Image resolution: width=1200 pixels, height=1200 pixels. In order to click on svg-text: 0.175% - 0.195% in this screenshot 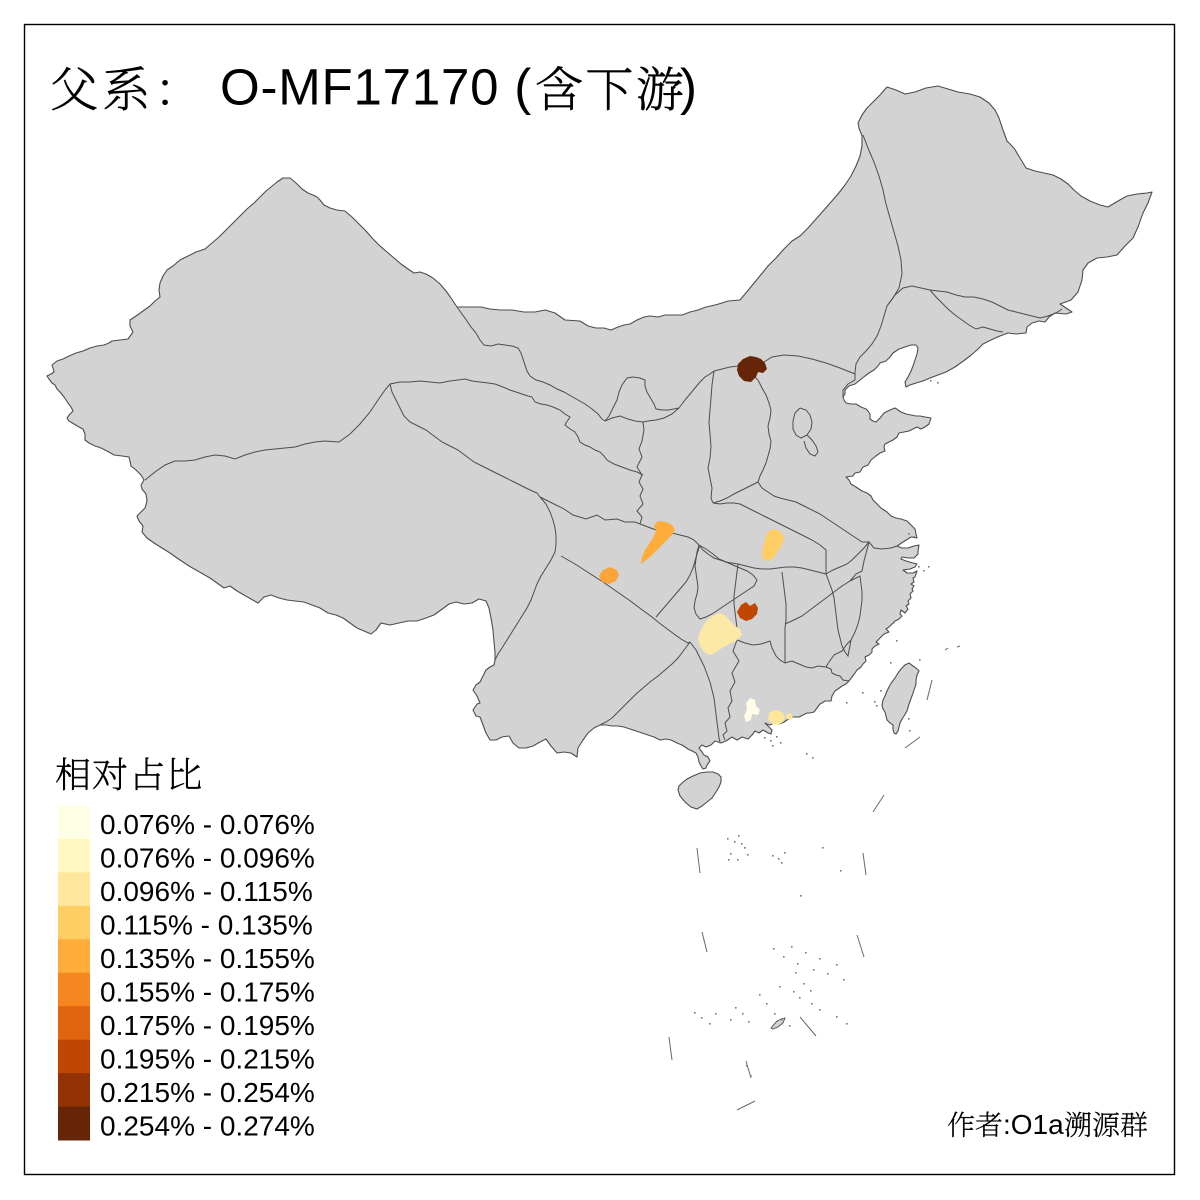, I will do `click(207, 1025)`.